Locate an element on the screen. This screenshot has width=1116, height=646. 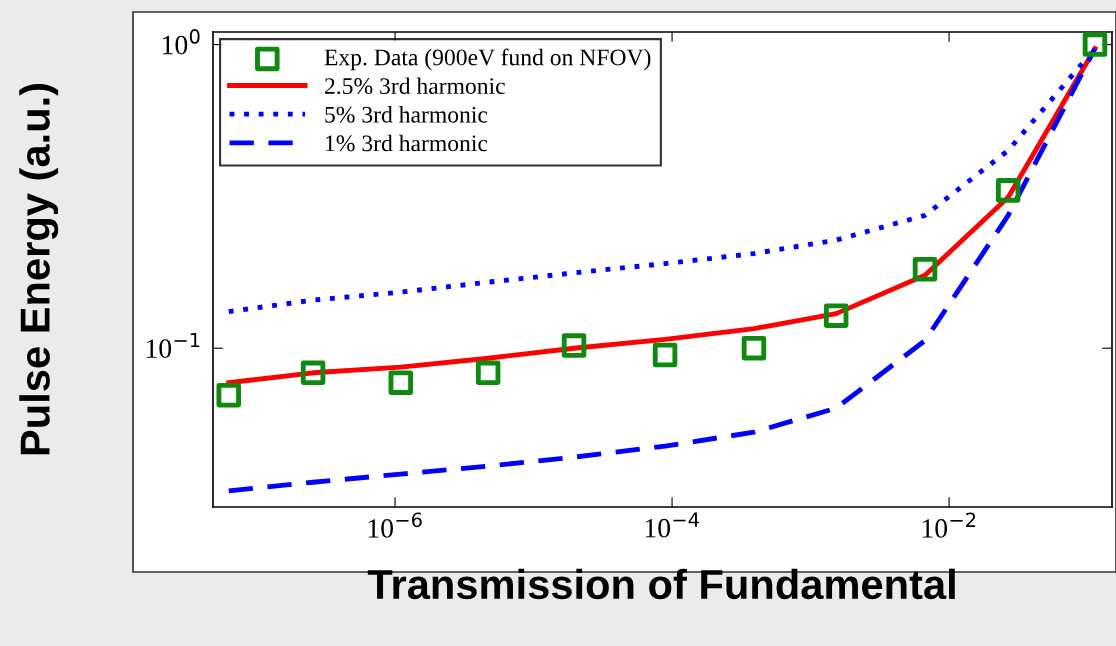
y-axis-title: Pulse Energy (a.u.) is located at coordinates (39, 269).